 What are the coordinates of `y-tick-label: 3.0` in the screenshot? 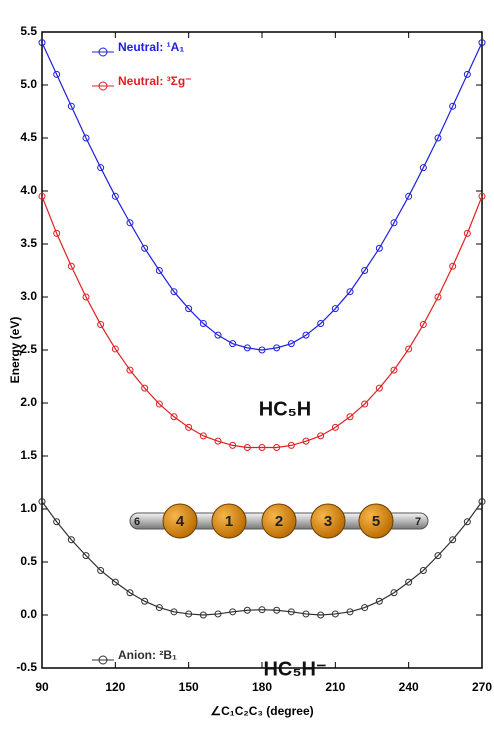 It's located at (28, 296).